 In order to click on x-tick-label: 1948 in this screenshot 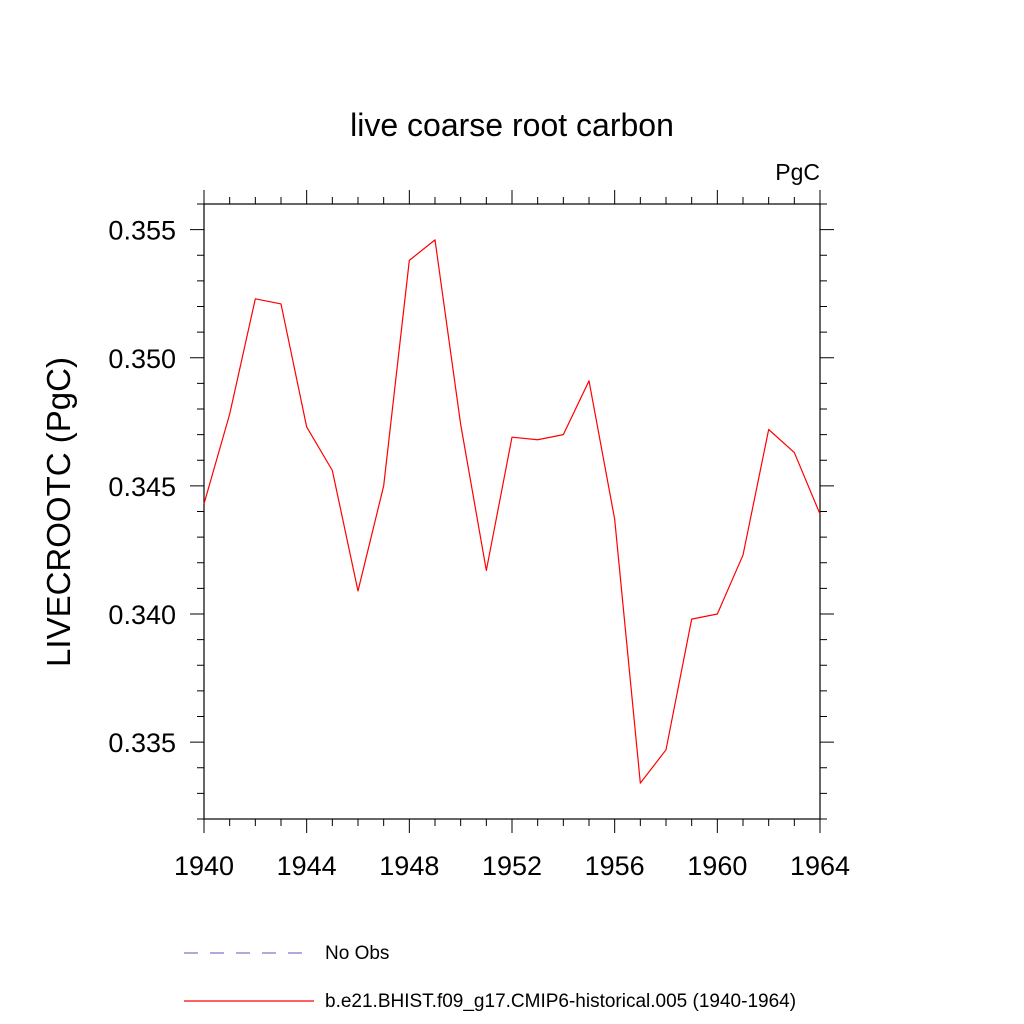, I will do `click(409, 866)`.